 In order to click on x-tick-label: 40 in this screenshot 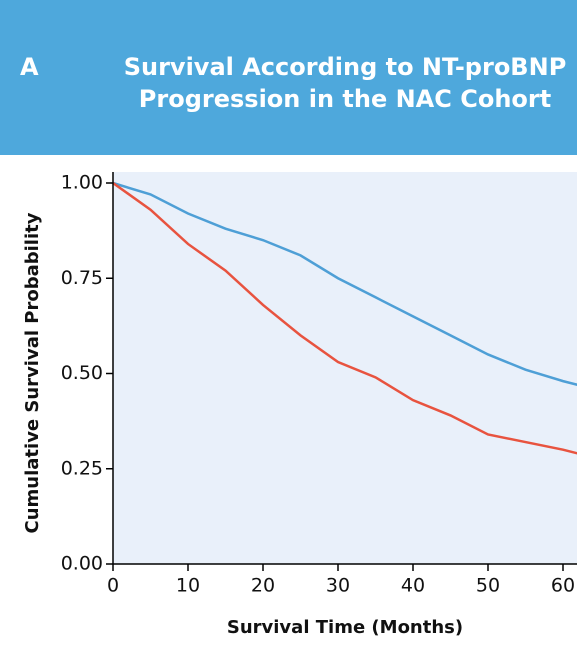, I will do `click(413, 586)`.